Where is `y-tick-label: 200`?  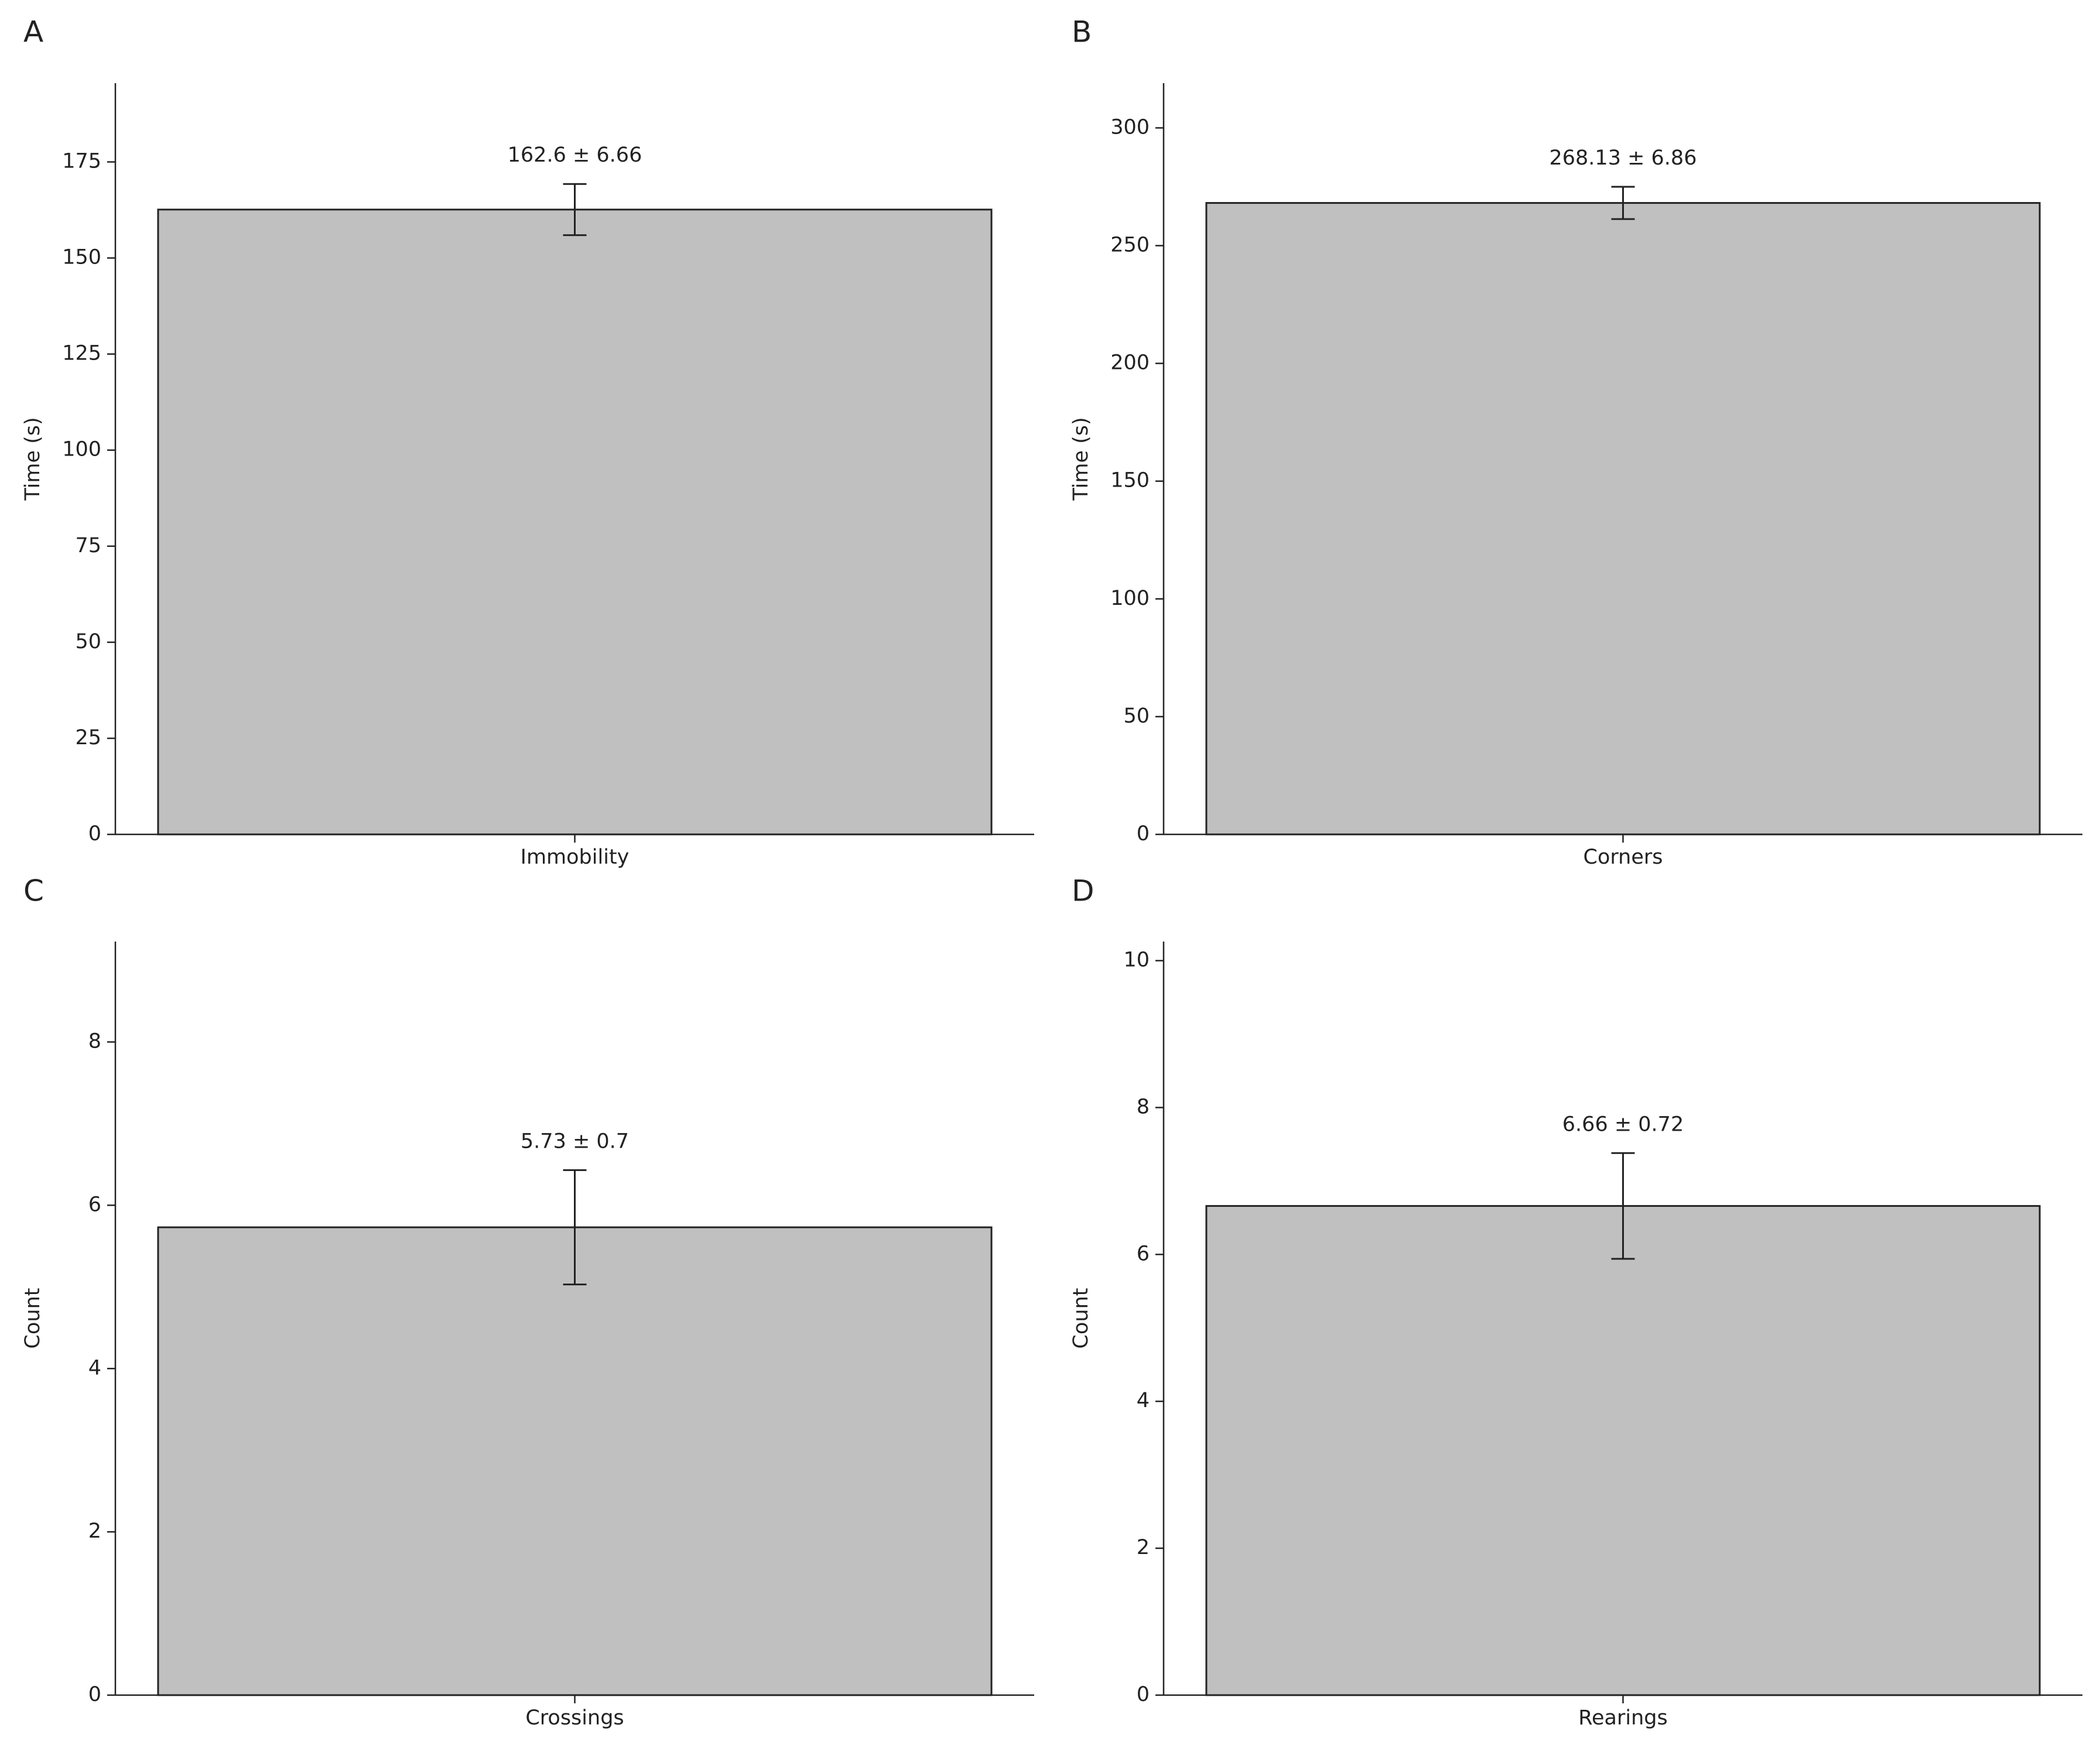
y-tick-label: 200 is located at coordinates (1130, 363).